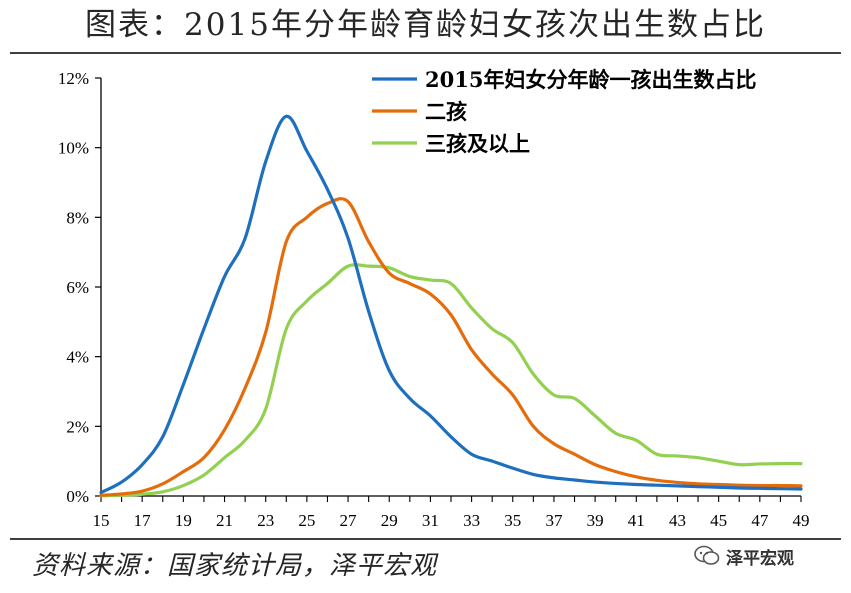 This screenshot has width=851, height=593. What do you see at coordinates (430, 520) in the screenshot?
I see `x-tick-label: 31` at bounding box center [430, 520].